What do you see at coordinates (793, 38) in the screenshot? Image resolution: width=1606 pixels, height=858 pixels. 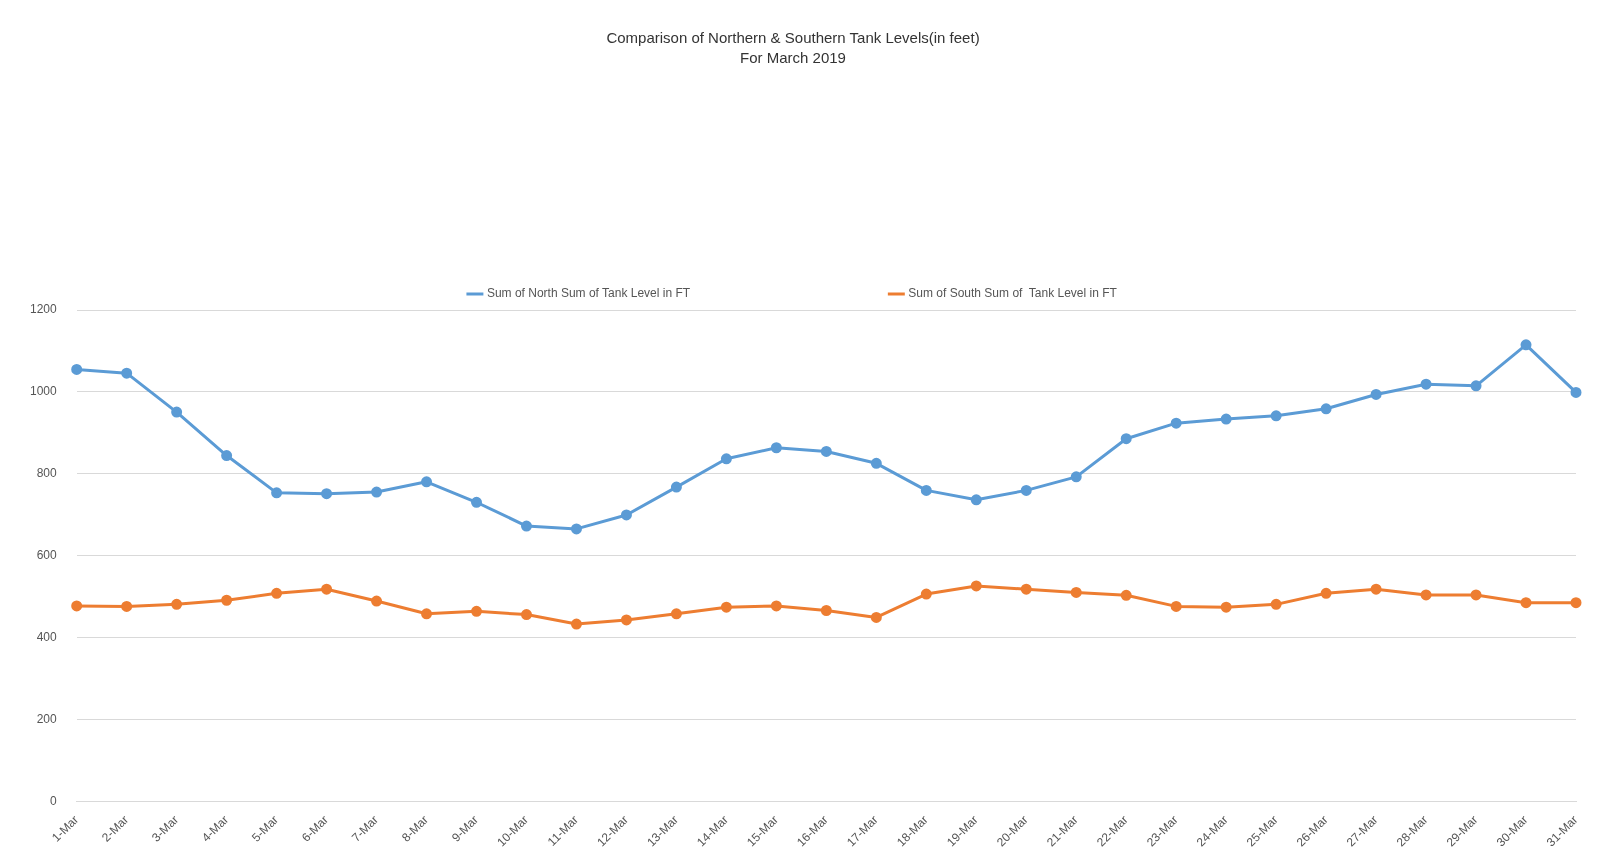 I see `chart-title: Comparison of Northern & Southern Tank Levels(in feet)` at bounding box center [793, 38].